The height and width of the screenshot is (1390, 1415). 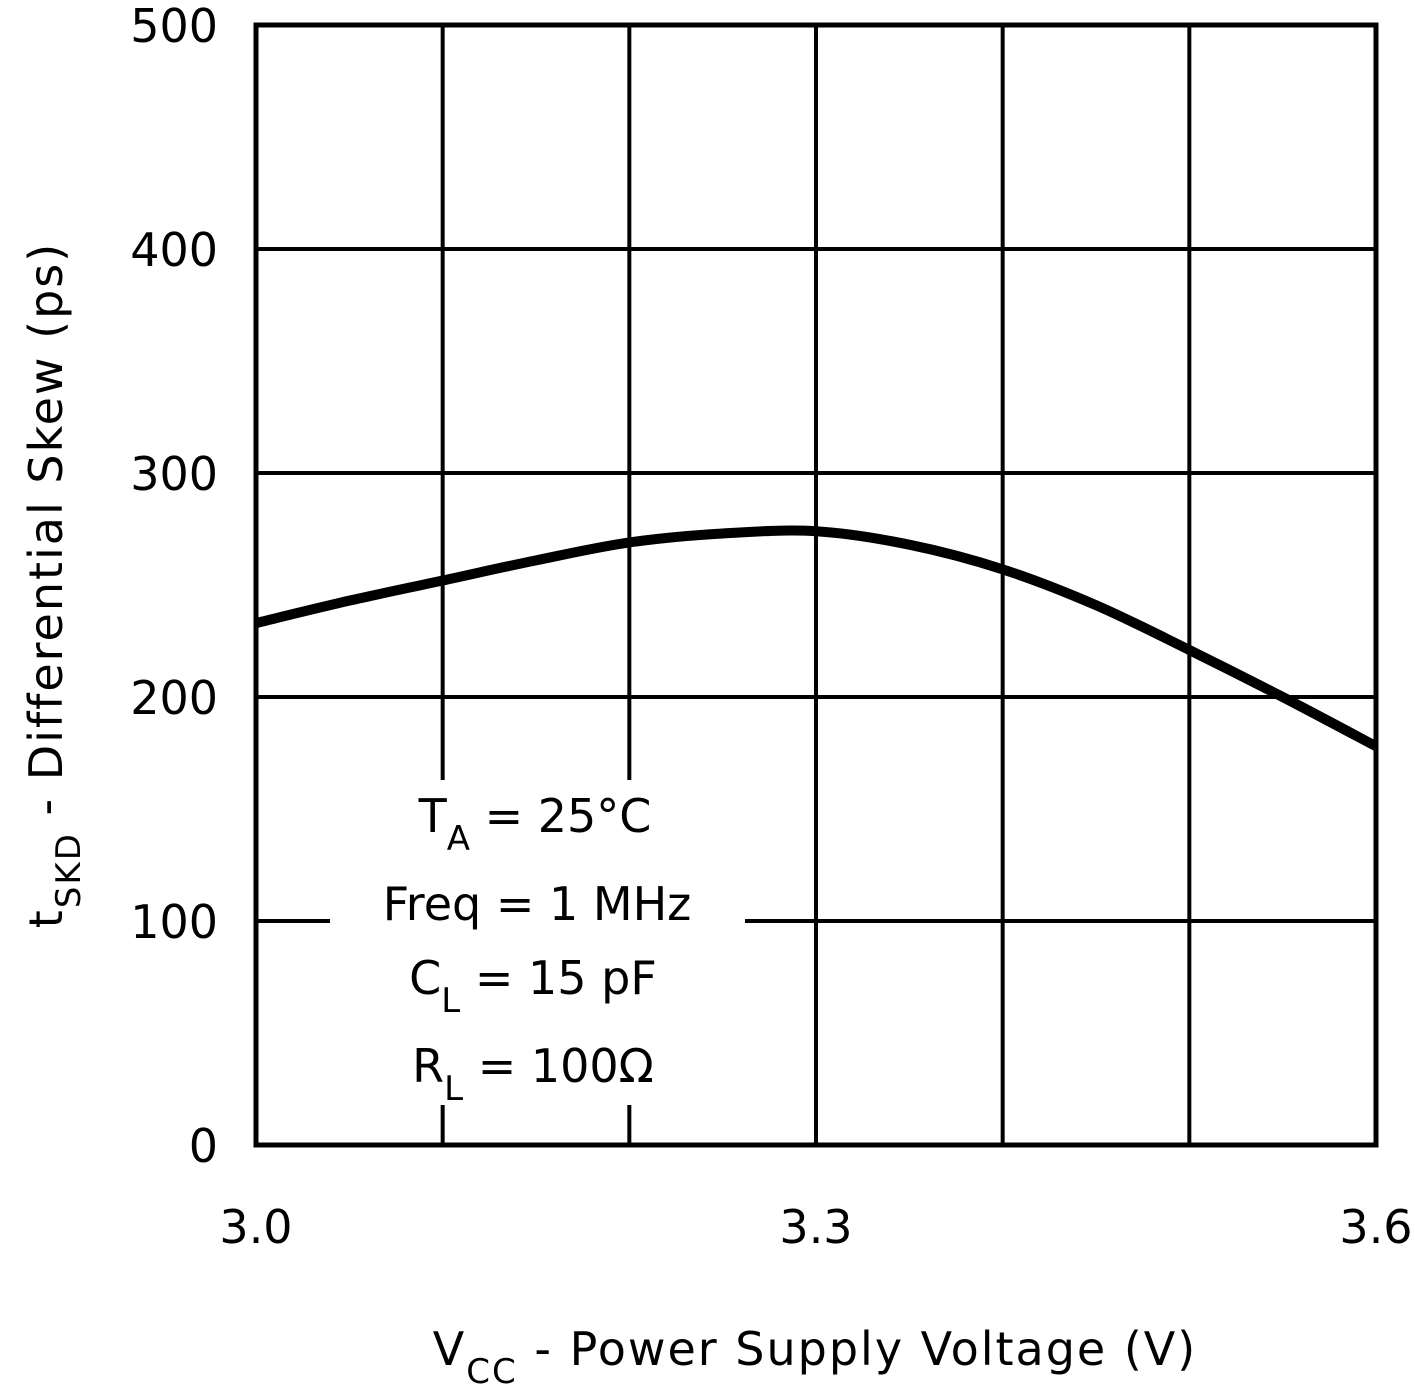 What do you see at coordinates (174, 922) in the screenshot?
I see `y-tick-label: 100` at bounding box center [174, 922].